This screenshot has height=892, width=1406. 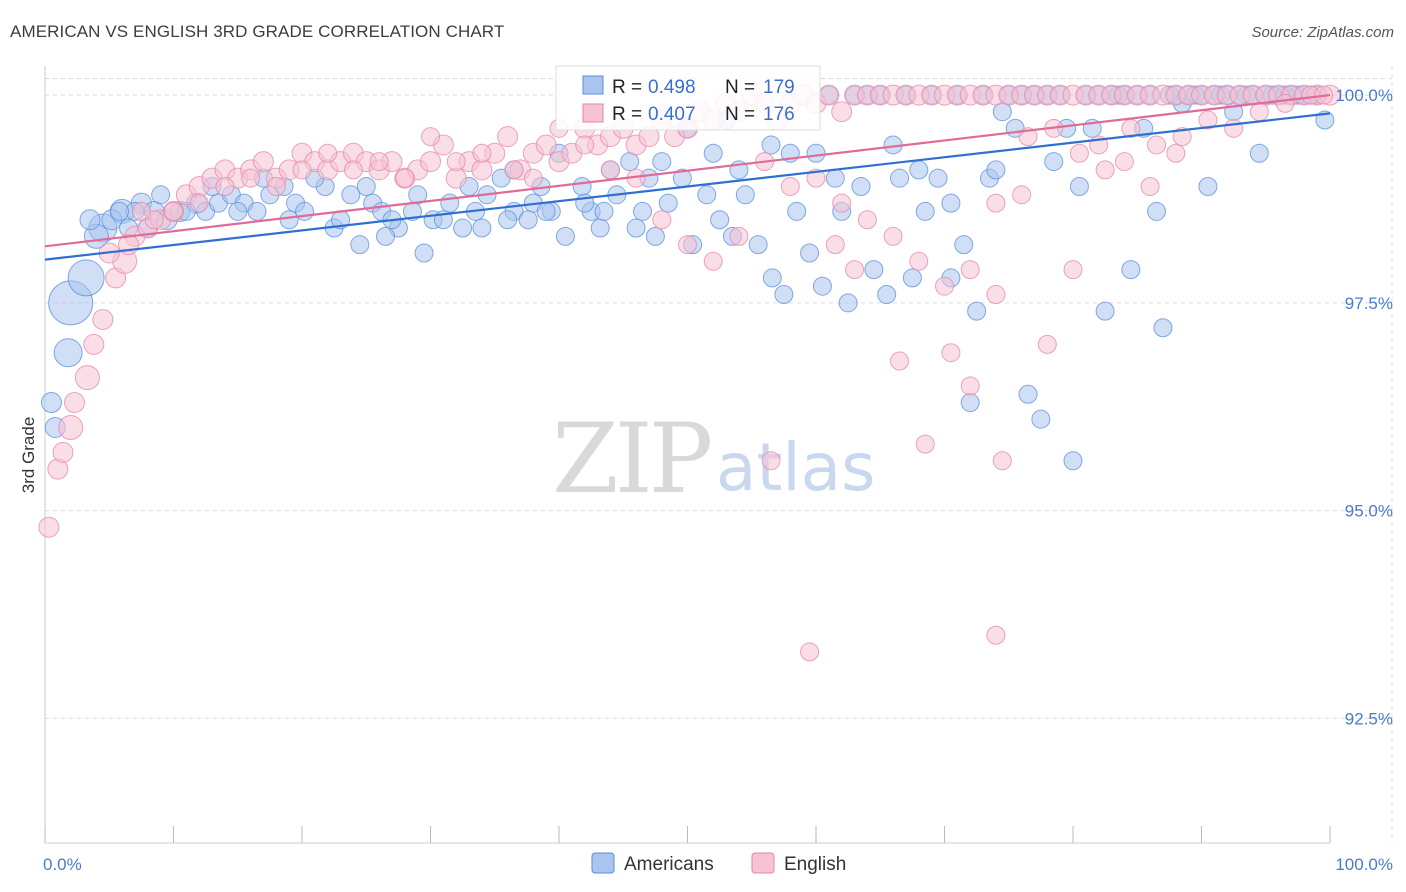 What do you see at coordinates (62, 864) in the screenshot?
I see `x-tick-label-0: 0.0%` at bounding box center [62, 864].